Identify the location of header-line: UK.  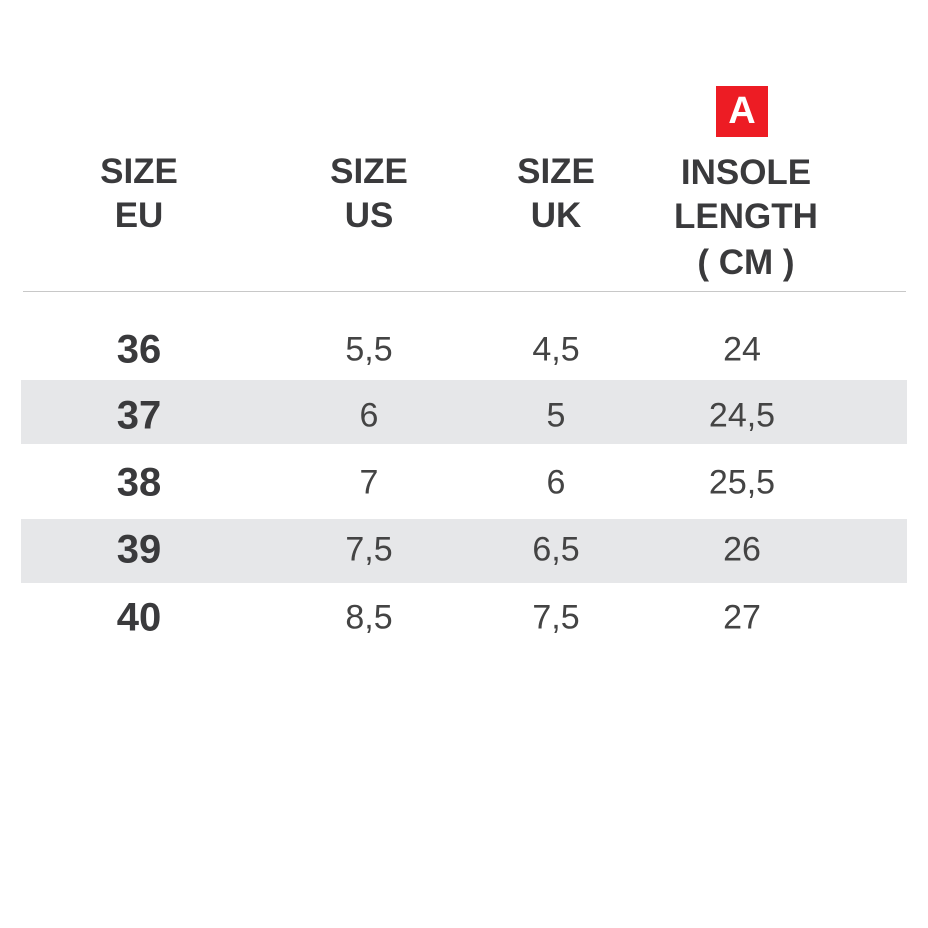
(556, 215).